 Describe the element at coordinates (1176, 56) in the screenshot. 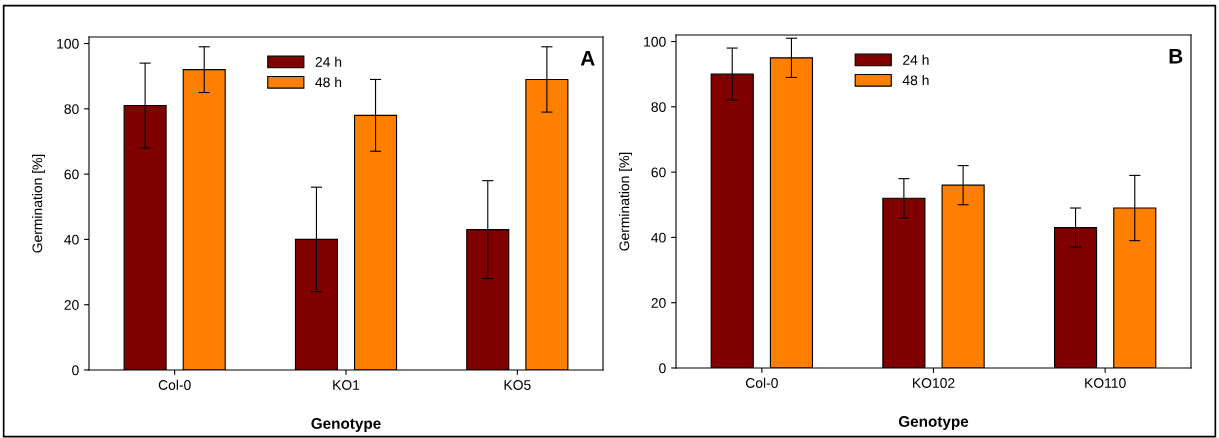

I see `annotation: B` at that location.